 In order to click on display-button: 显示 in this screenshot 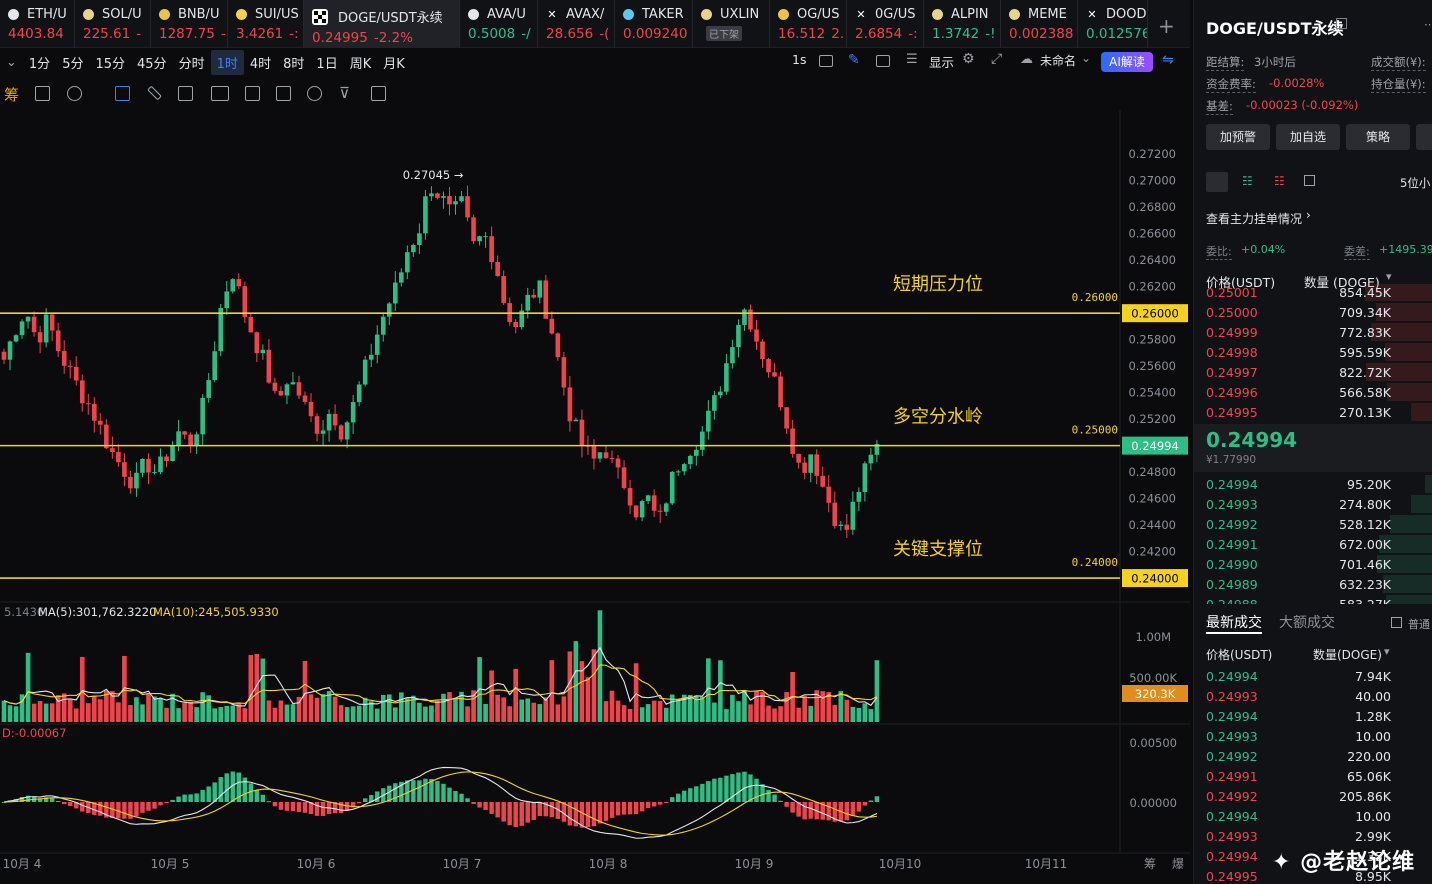, I will do `click(942, 62)`.